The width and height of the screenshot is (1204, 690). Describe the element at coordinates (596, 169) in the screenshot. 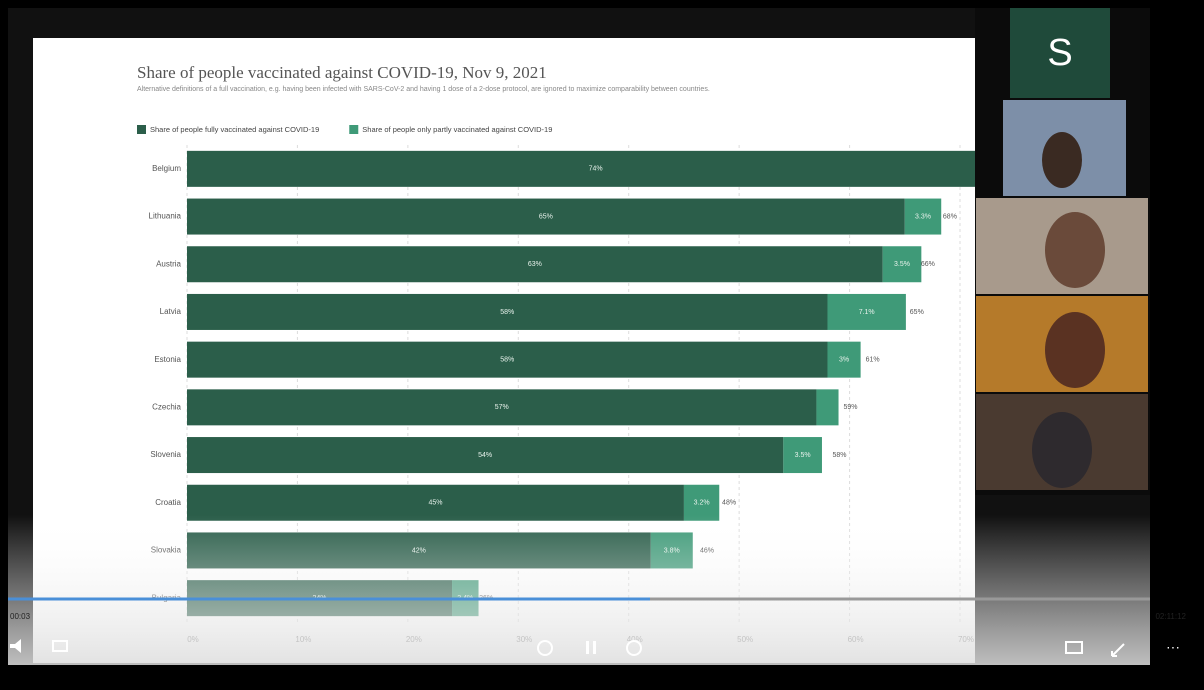

I see `bar-value-label: 74%` at that location.